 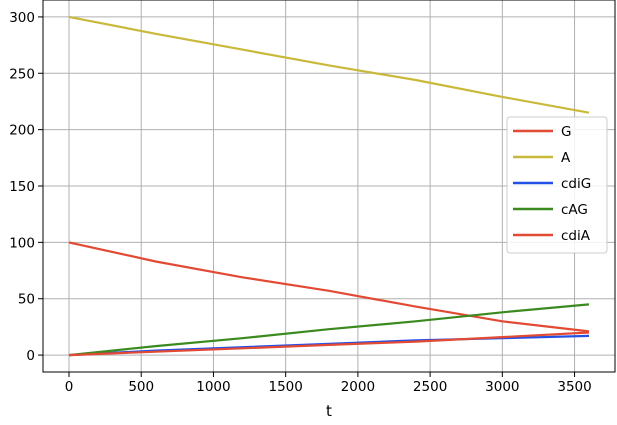 I want to click on y-tick-label: 50, so click(x=26, y=300).